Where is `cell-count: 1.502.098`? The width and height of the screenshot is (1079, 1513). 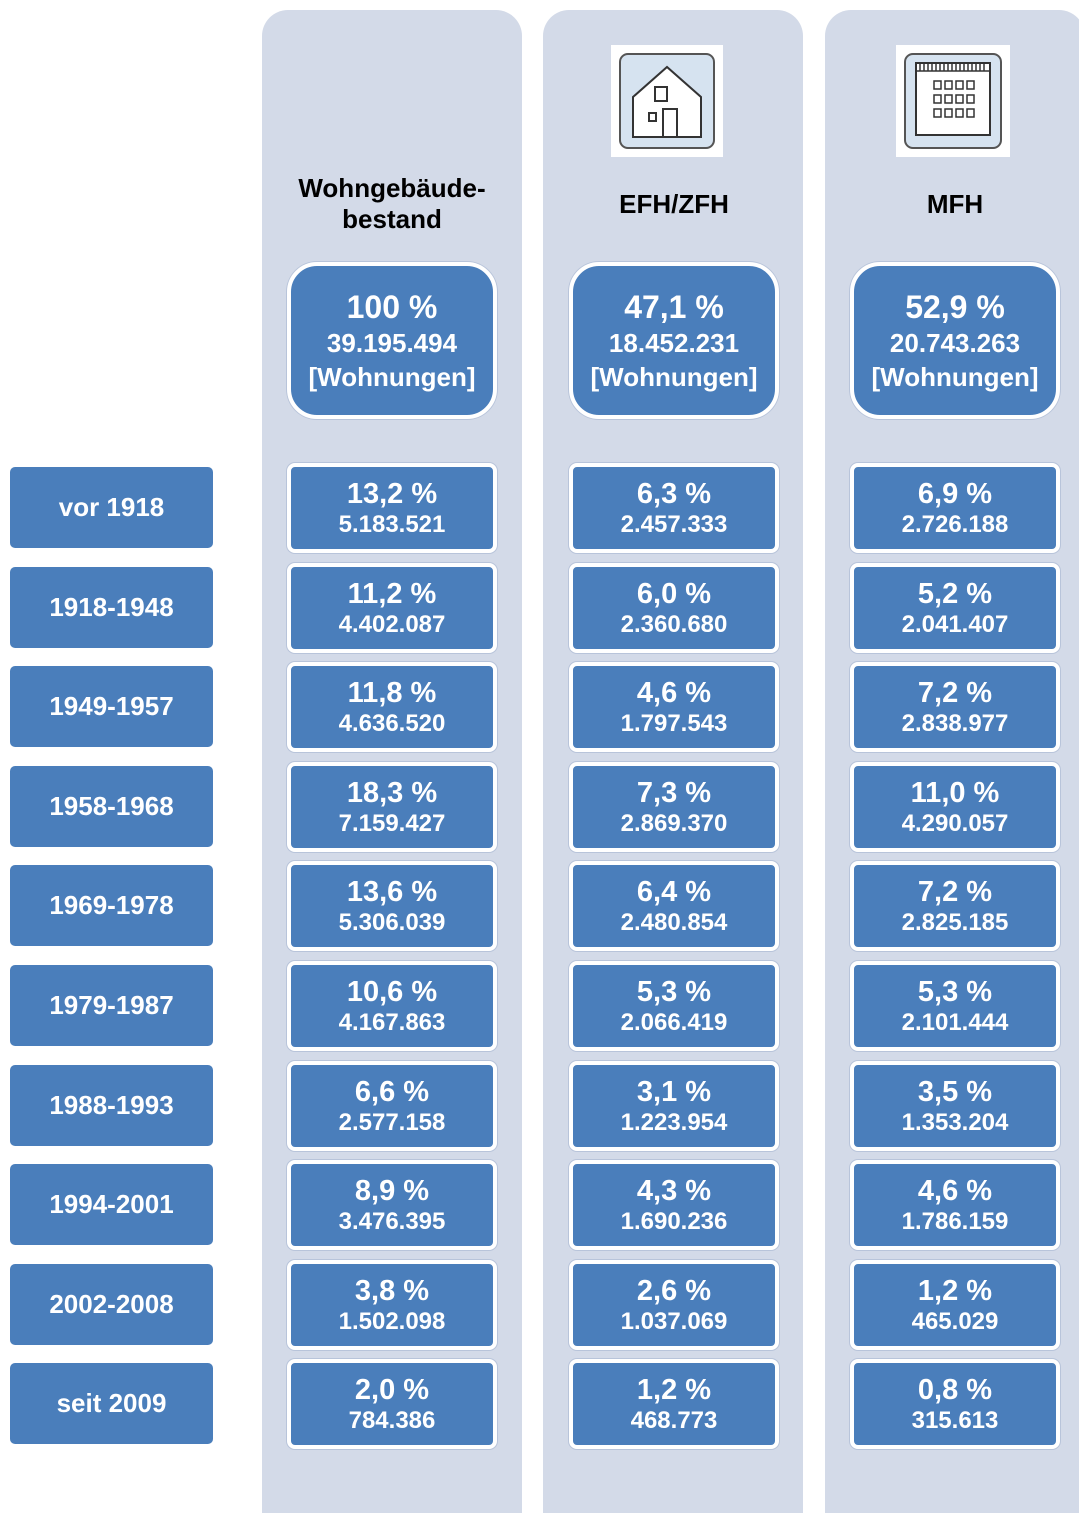
cell-count: 1.502.098 is located at coordinates (392, 1321).